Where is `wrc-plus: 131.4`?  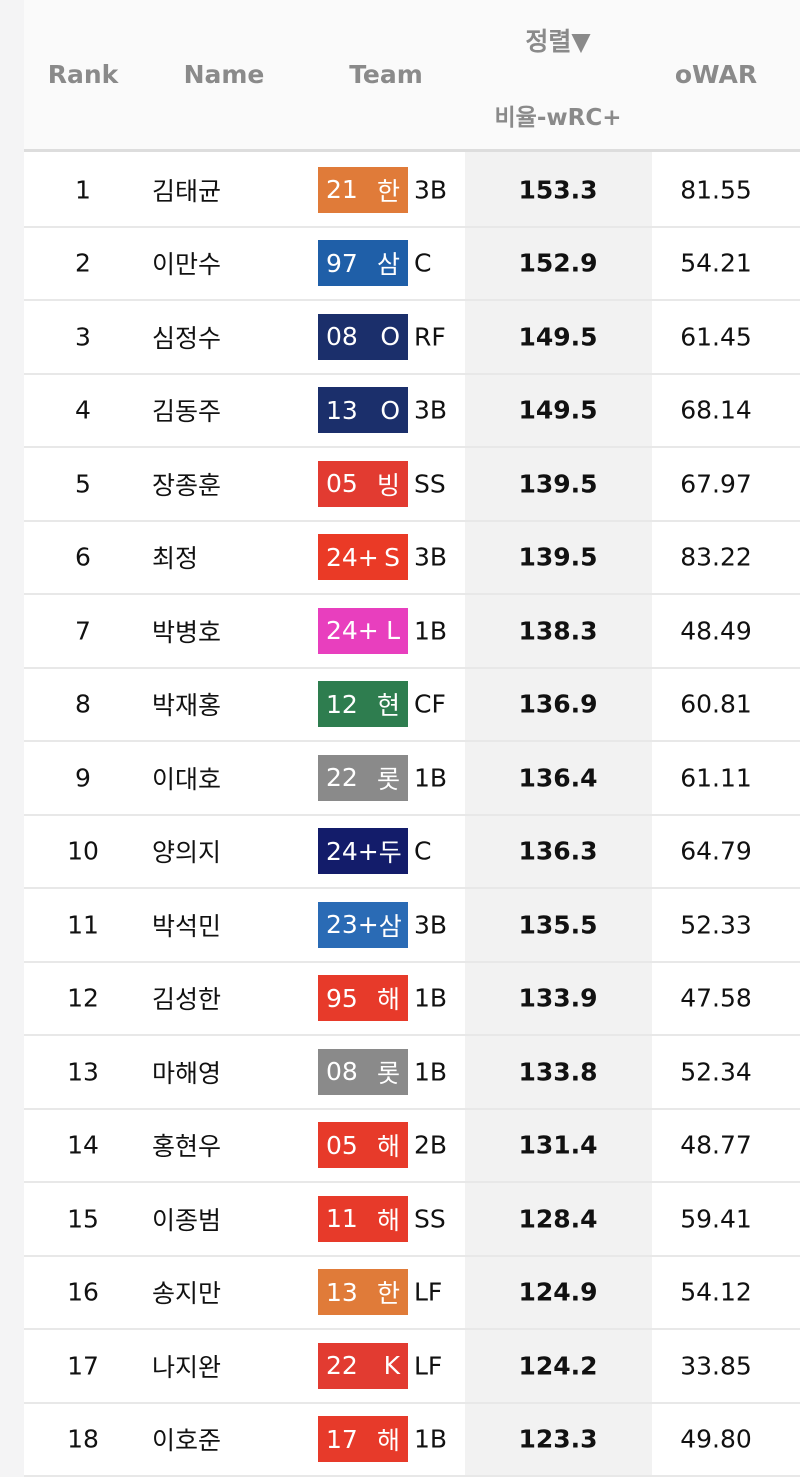
wrc-plus: 131.4 is located at coordinates (557, 1145).